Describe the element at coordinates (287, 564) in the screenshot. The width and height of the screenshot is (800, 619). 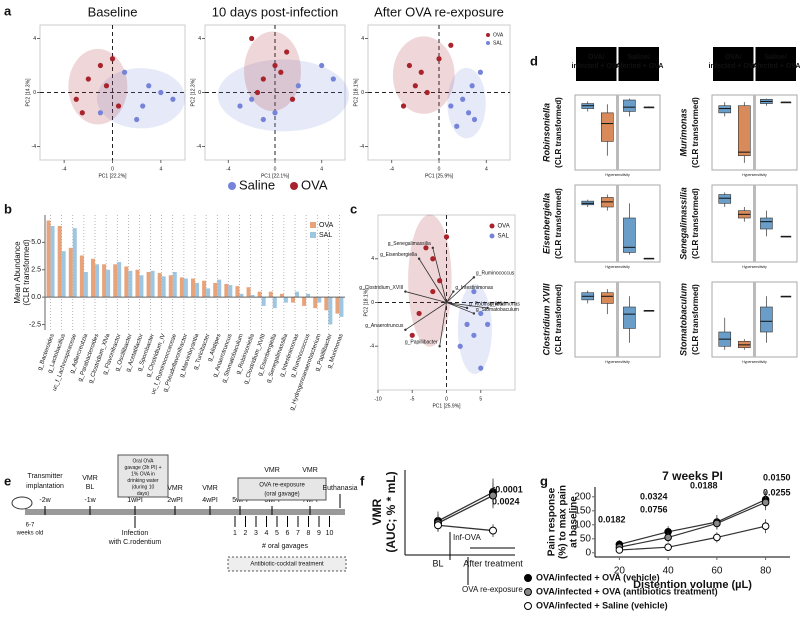
I see `antibiotic-box` at that location.